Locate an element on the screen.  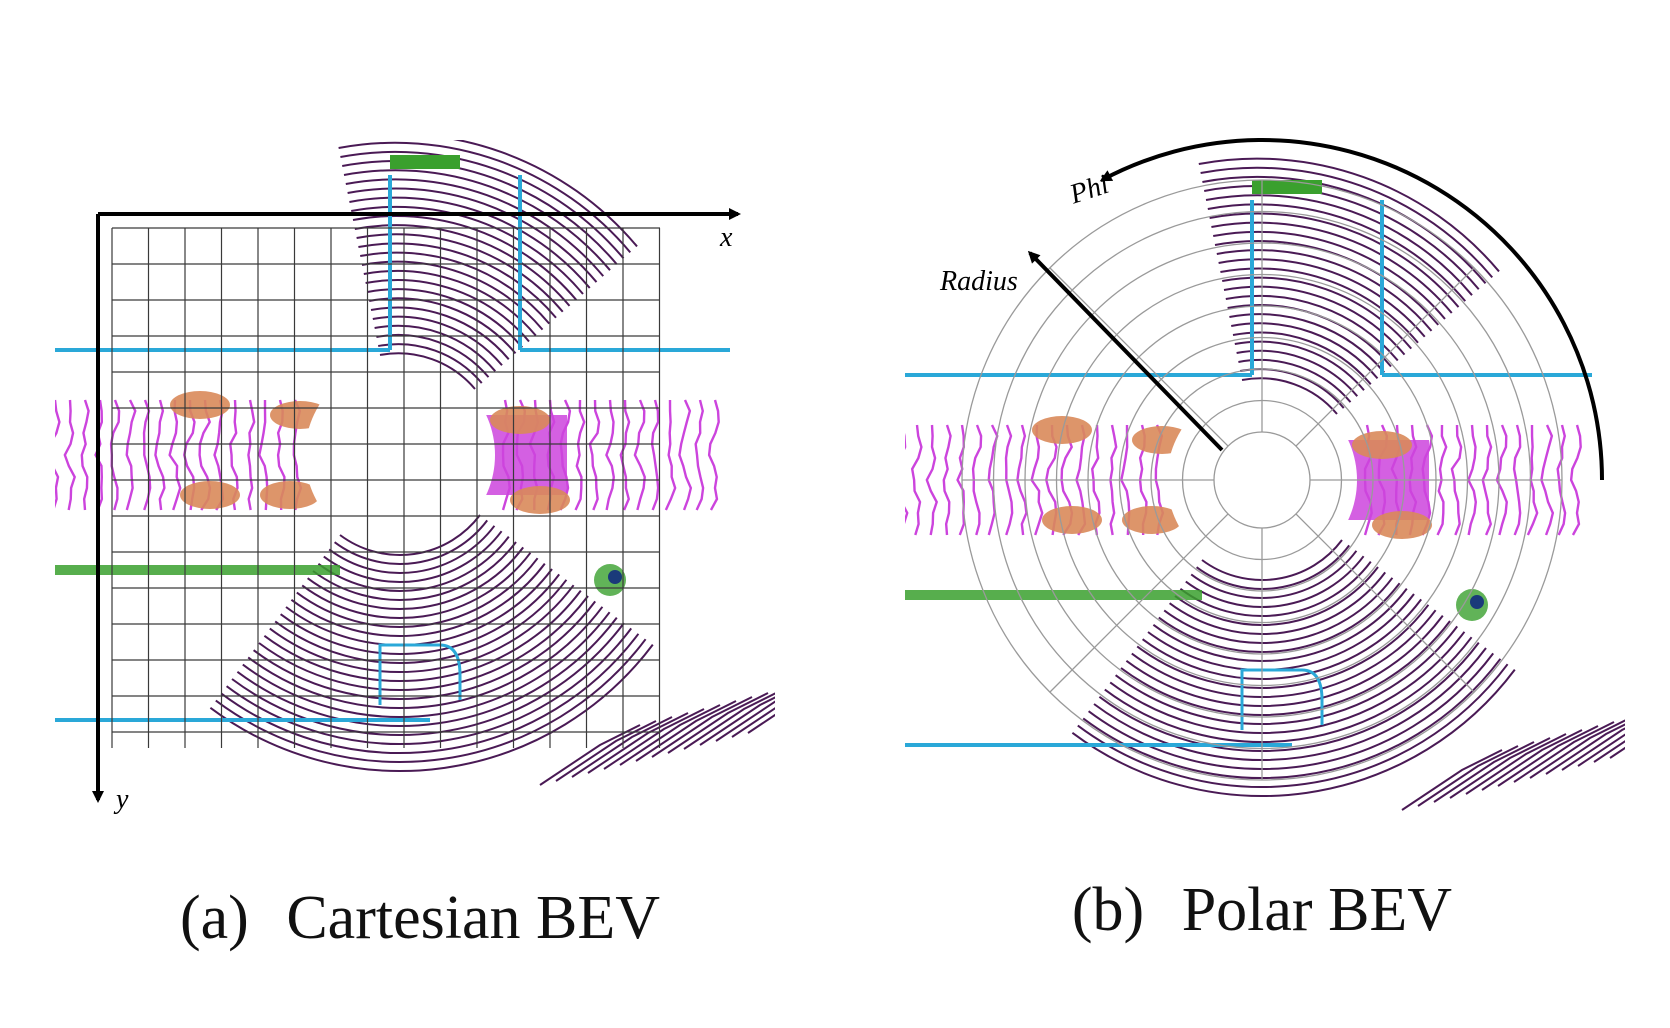
polar-caption: (b) Polar BEV is located at coordinates (1262, 910).